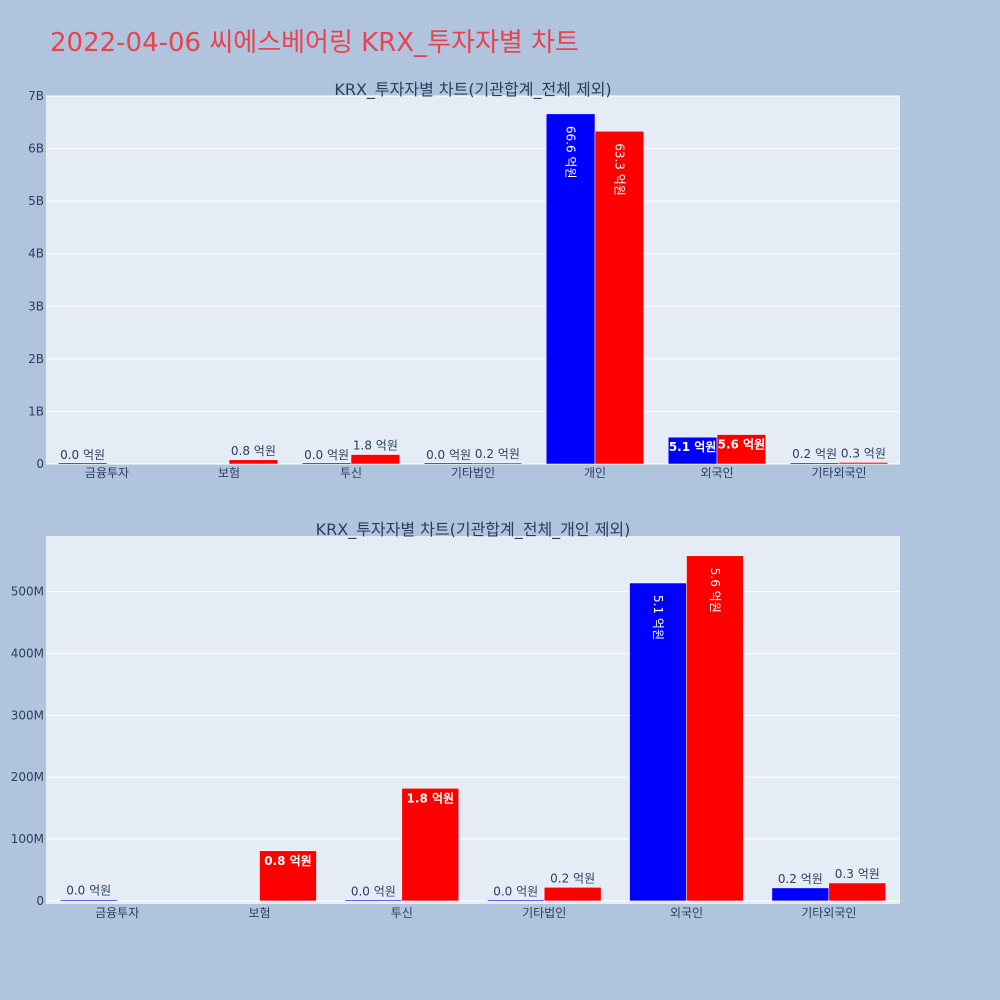 This screenshot has width=1000, height=1000. What do you see at coordinates (36, 306) in the screenshot?
I see `y-tick-label: 3B` at bounding box center [36, 306].